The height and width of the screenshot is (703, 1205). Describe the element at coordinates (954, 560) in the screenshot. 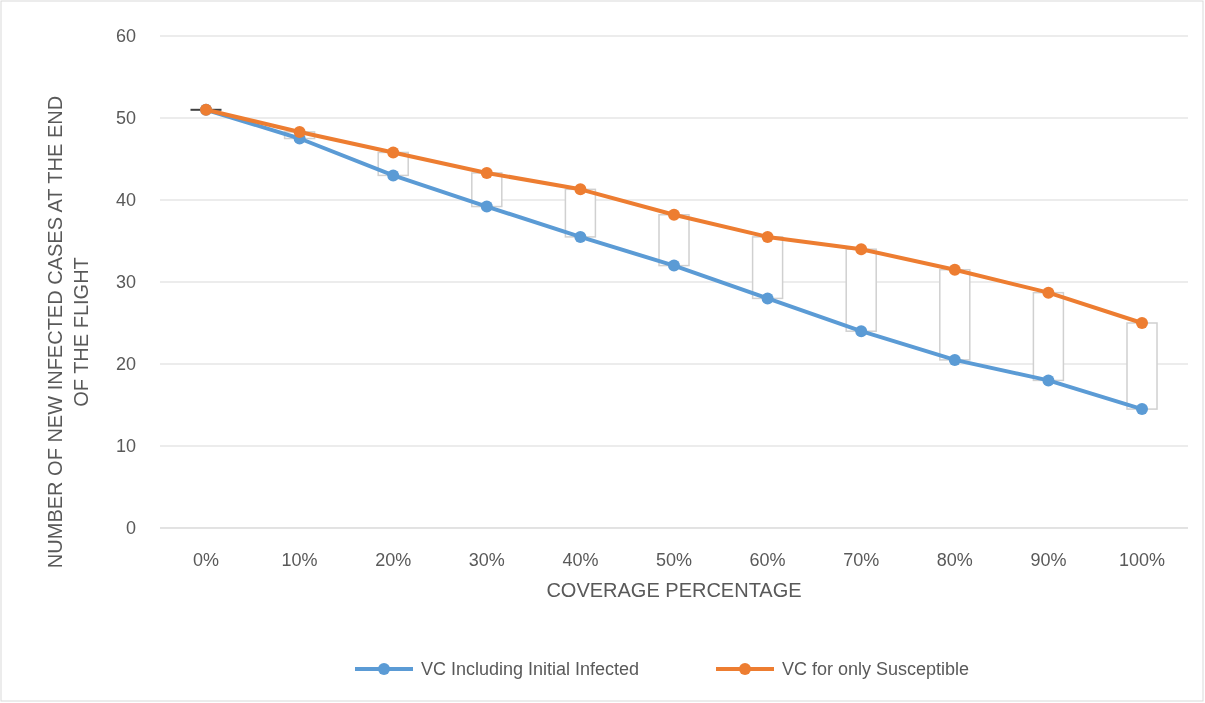

I see `x-tick-label: 80%` at that location.